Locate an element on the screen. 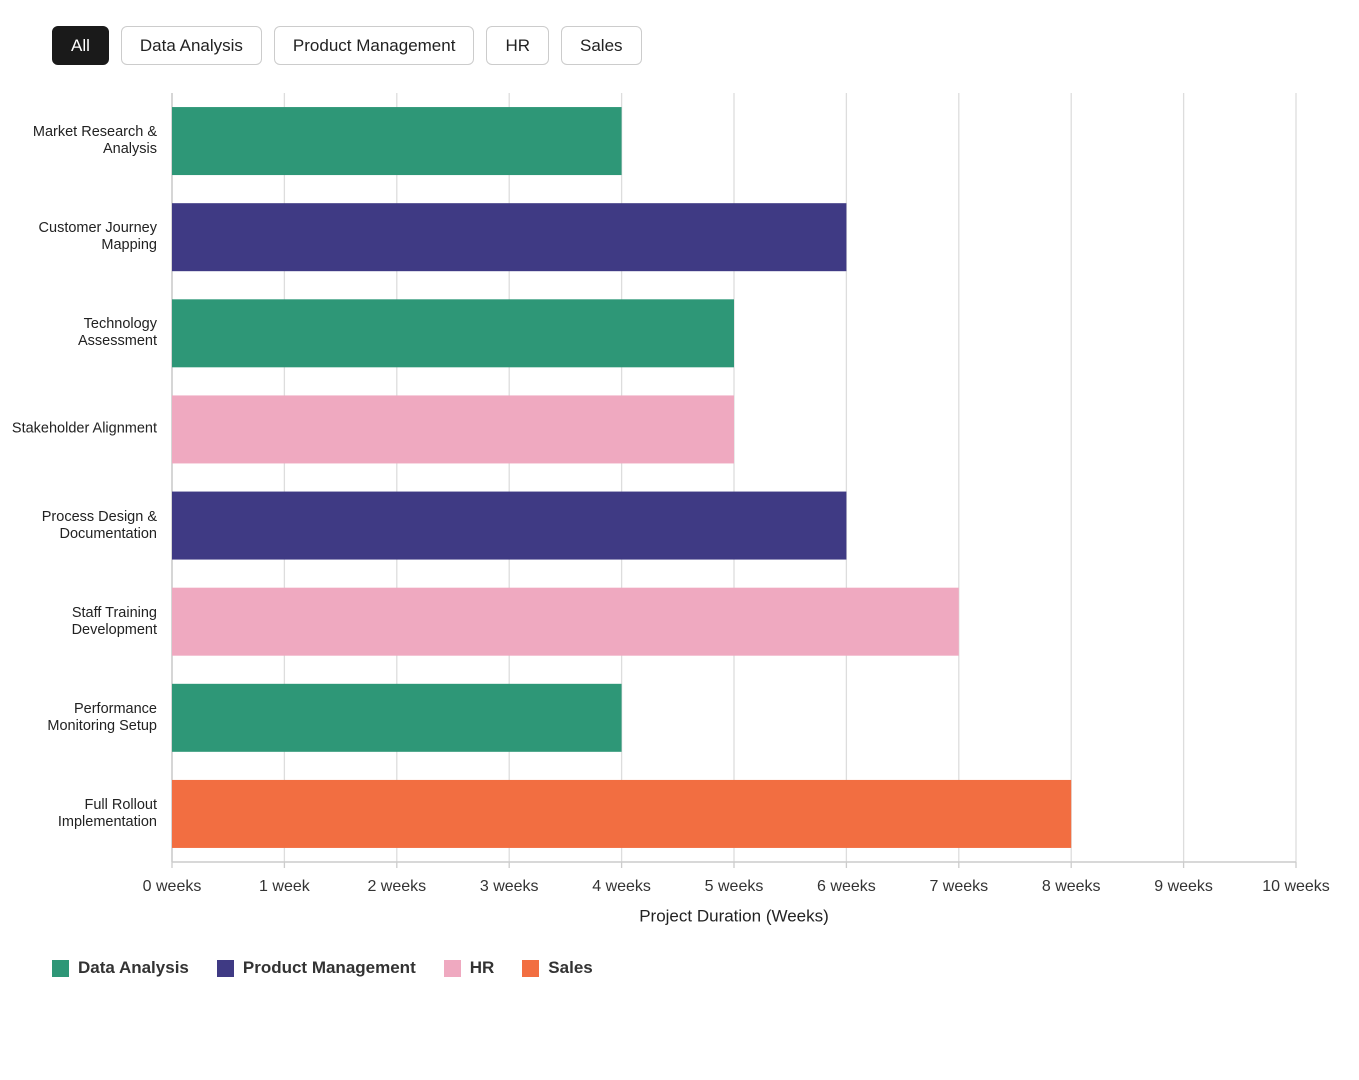 This screenshot has height=1080, width=1359. legend: Data Analysis Product Management HR Sales is located at coordinates (322, 968).